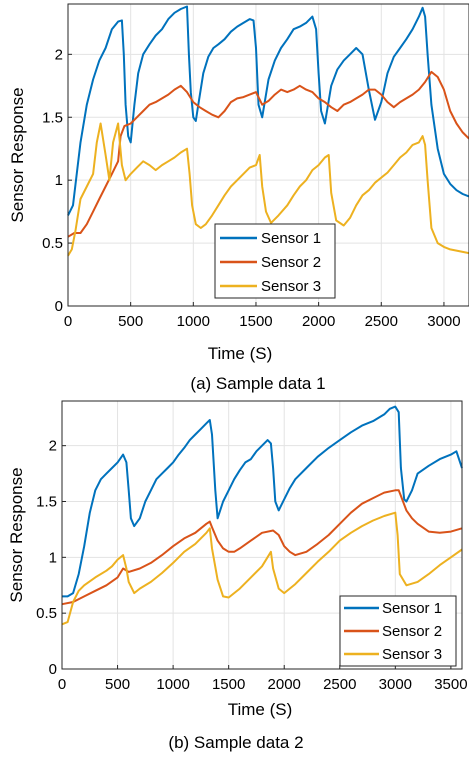 Image resolution: width=469 pixels, height=760 pixels. What do you see at coordinates (257, 383) in the screenshot?
I see `caption: (a) Sample data 1` at bounding box center [257, 383].